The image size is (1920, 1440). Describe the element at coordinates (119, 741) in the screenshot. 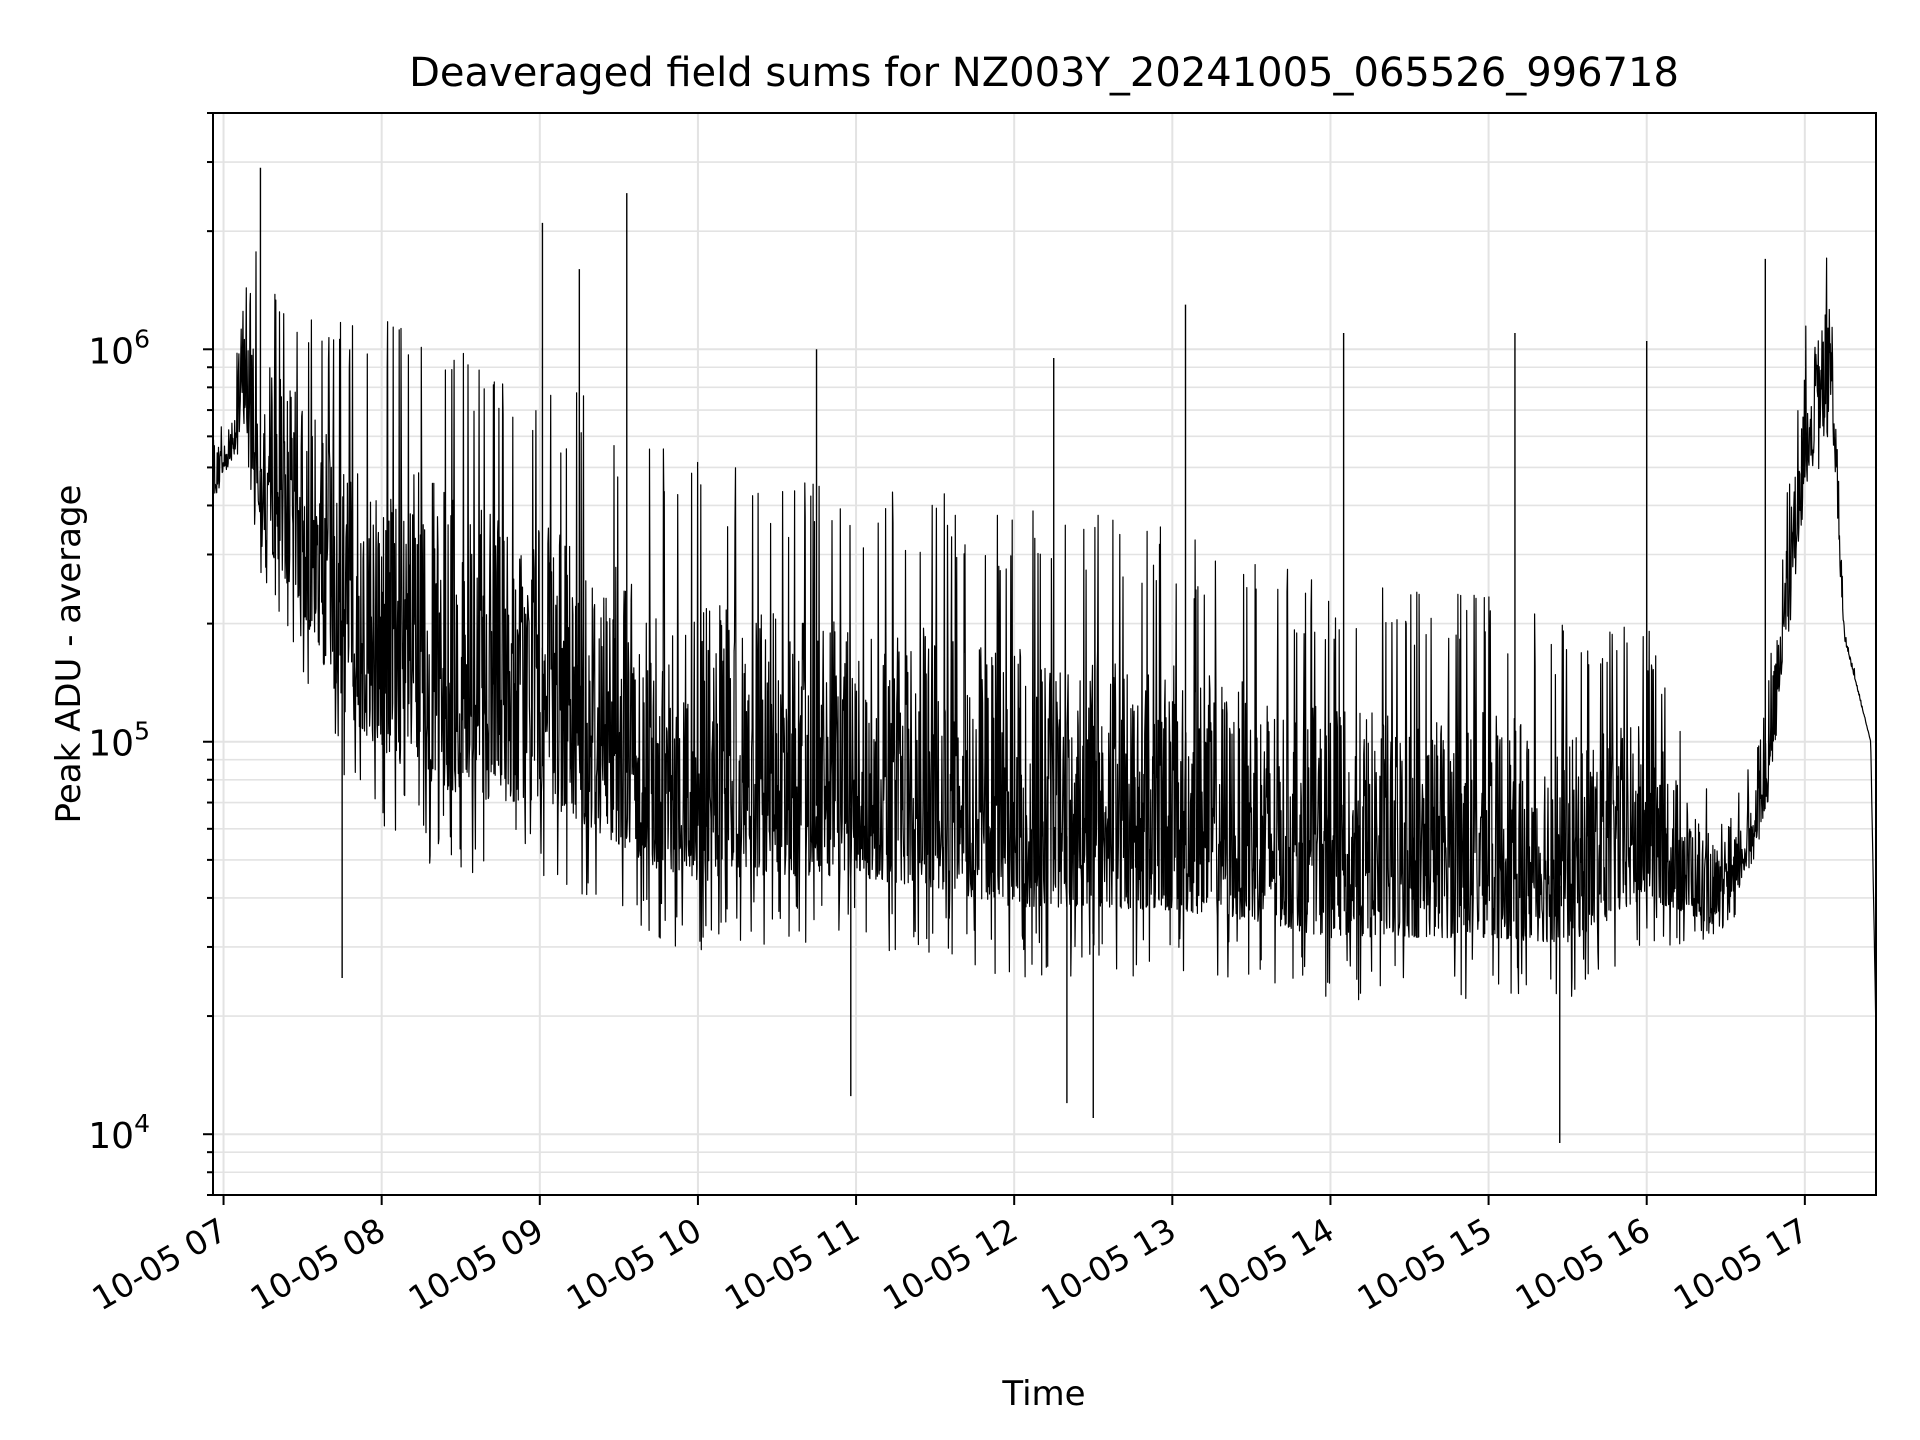

I see `y-tick-label: 10⁵` at that location.